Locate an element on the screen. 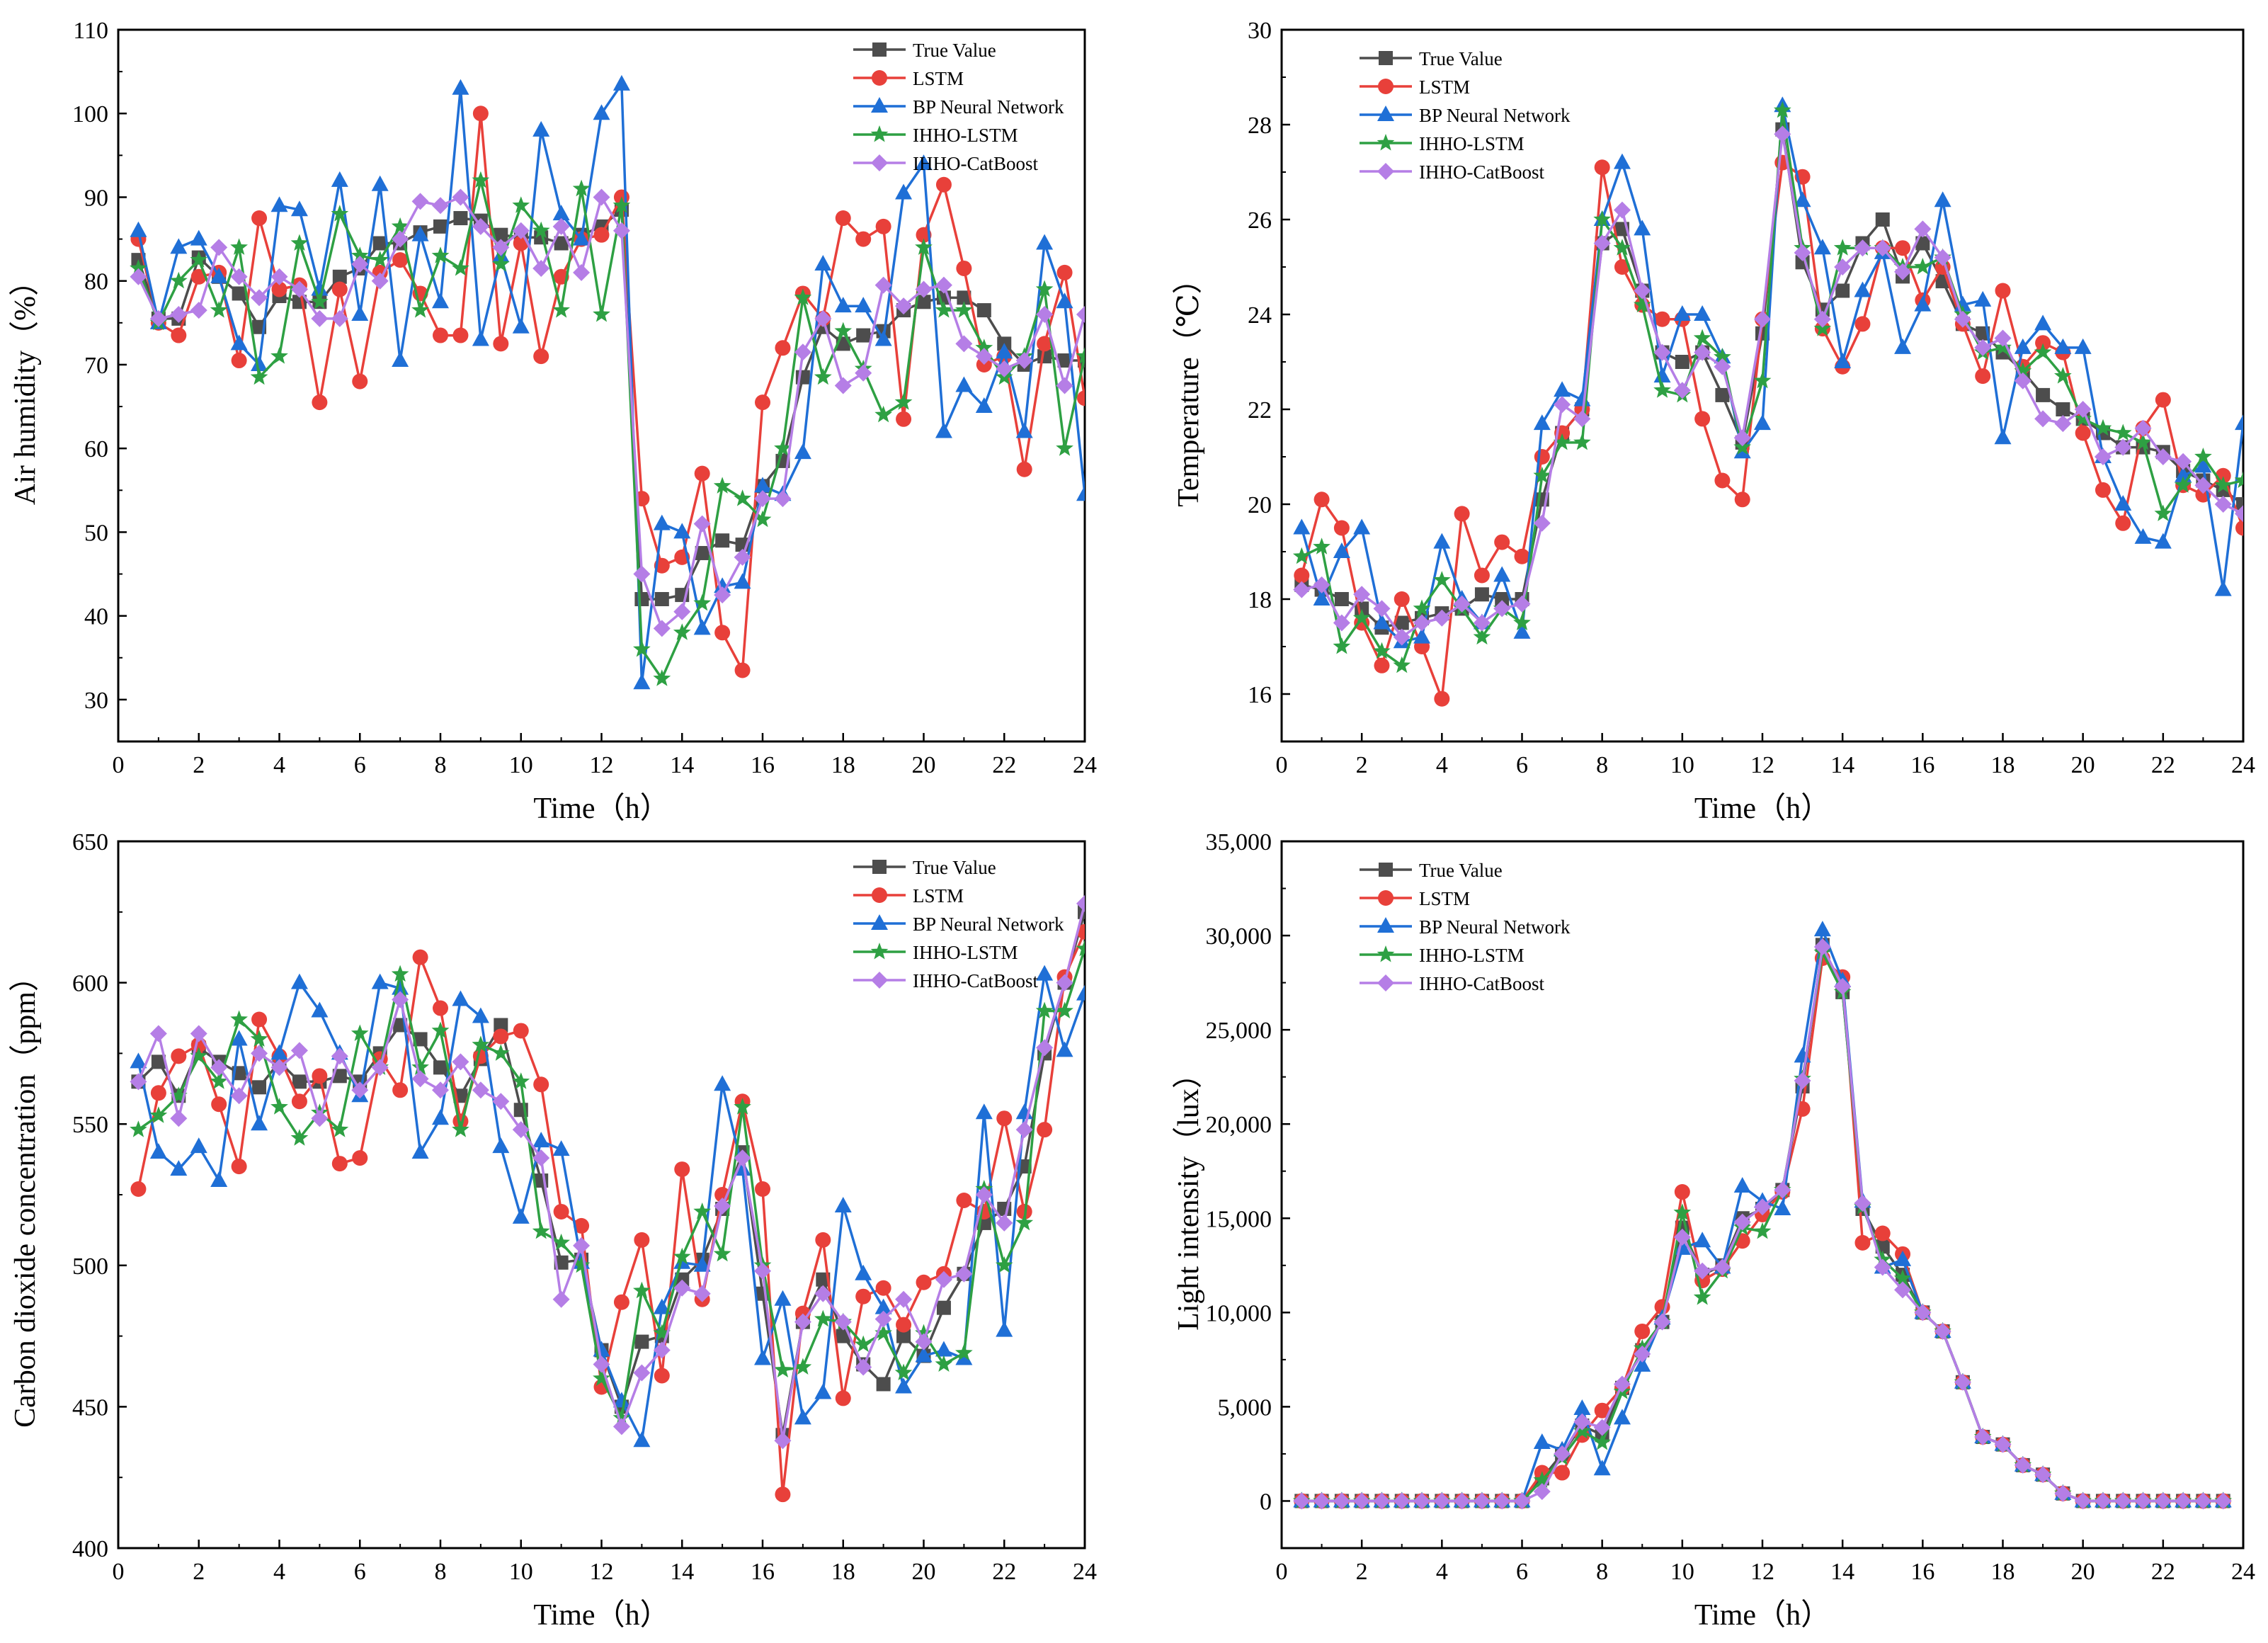 The image size is (2268, 1643). y-tick-label: 100 is located at coordinates (90, 114).